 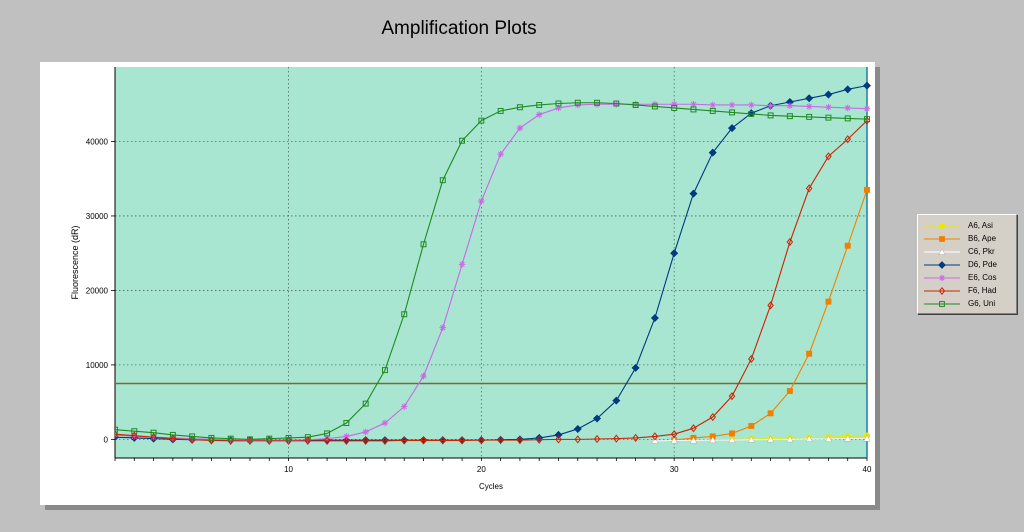 What do you see at coordinates (459, 28) in the screenshot?
I see `chart-title: Amplification Plots` at bounding box center [459, 28].